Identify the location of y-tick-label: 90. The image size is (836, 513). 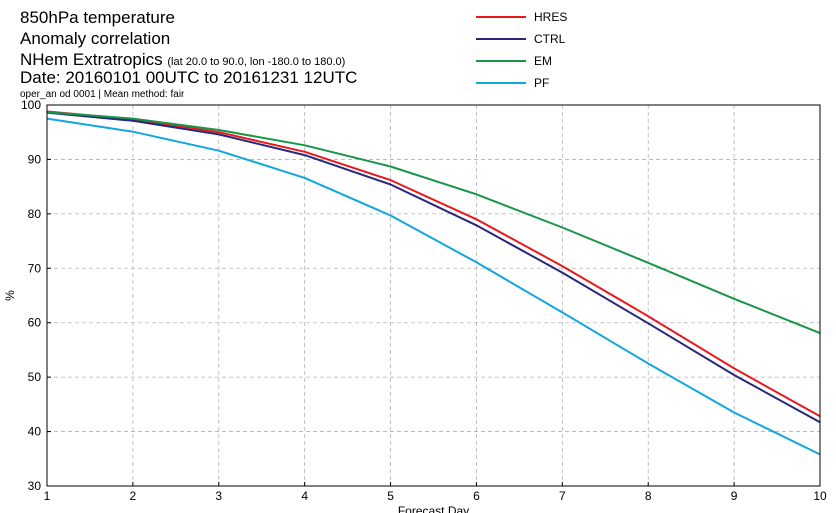
(35, 159).